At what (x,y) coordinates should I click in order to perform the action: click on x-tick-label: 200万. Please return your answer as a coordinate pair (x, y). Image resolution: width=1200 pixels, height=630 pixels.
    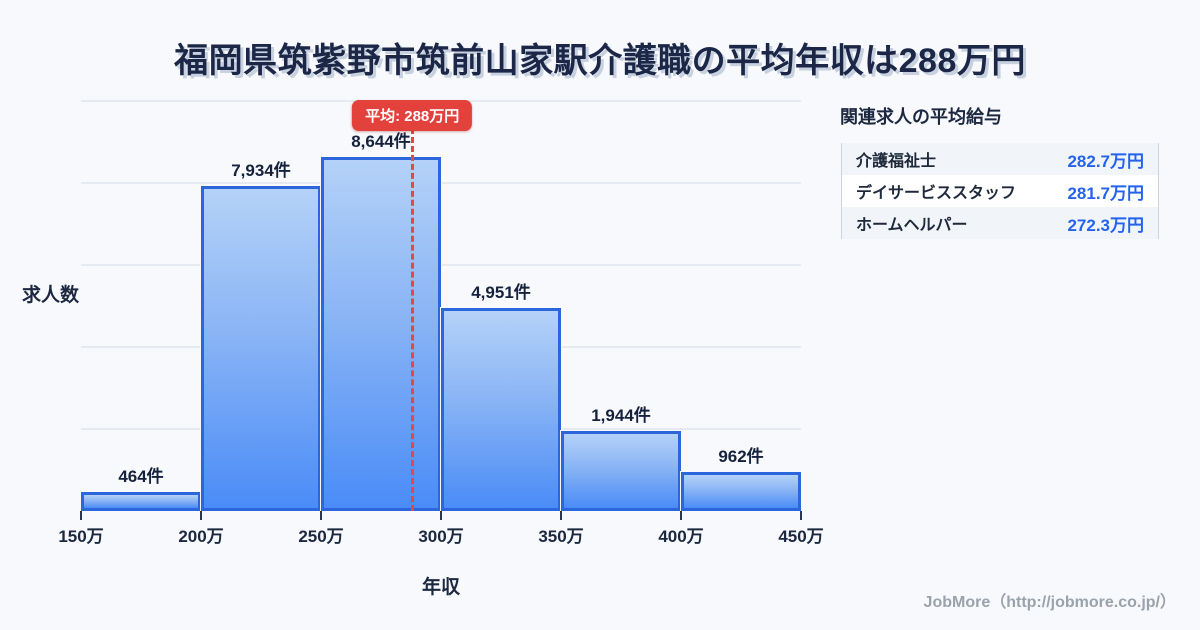
    Looking at the image, I should click on (201, 536).